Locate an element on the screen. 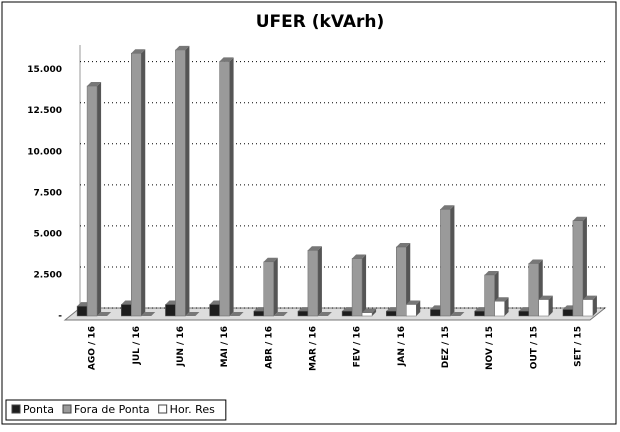 The width and height of the screenshot is (620, 432). legend-label: Ponta is located at coordinates (38, 409).